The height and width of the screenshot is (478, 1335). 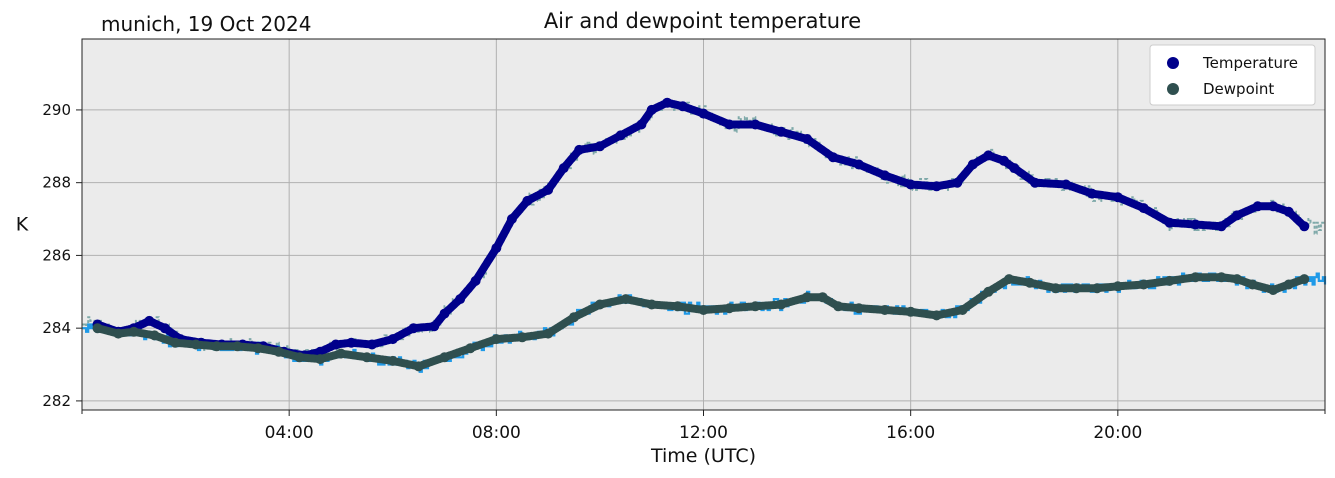 I want to click on legend-label-dewpoint: Dewpoint, so click(x=1238, y=89).